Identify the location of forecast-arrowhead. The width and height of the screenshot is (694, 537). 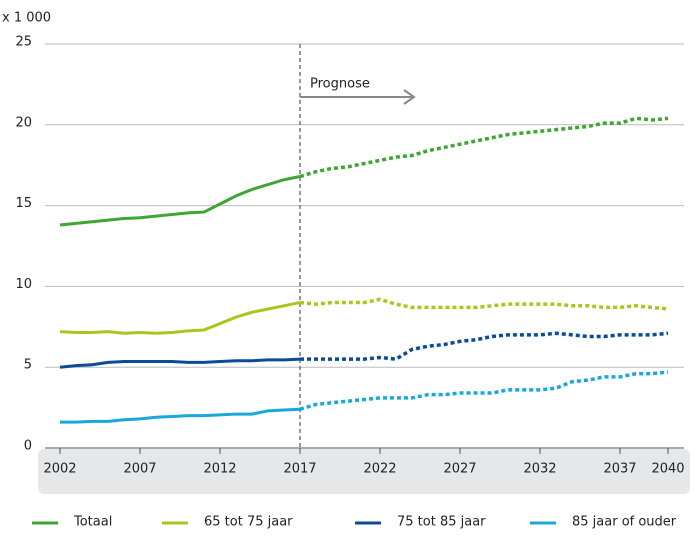
(409, 97).